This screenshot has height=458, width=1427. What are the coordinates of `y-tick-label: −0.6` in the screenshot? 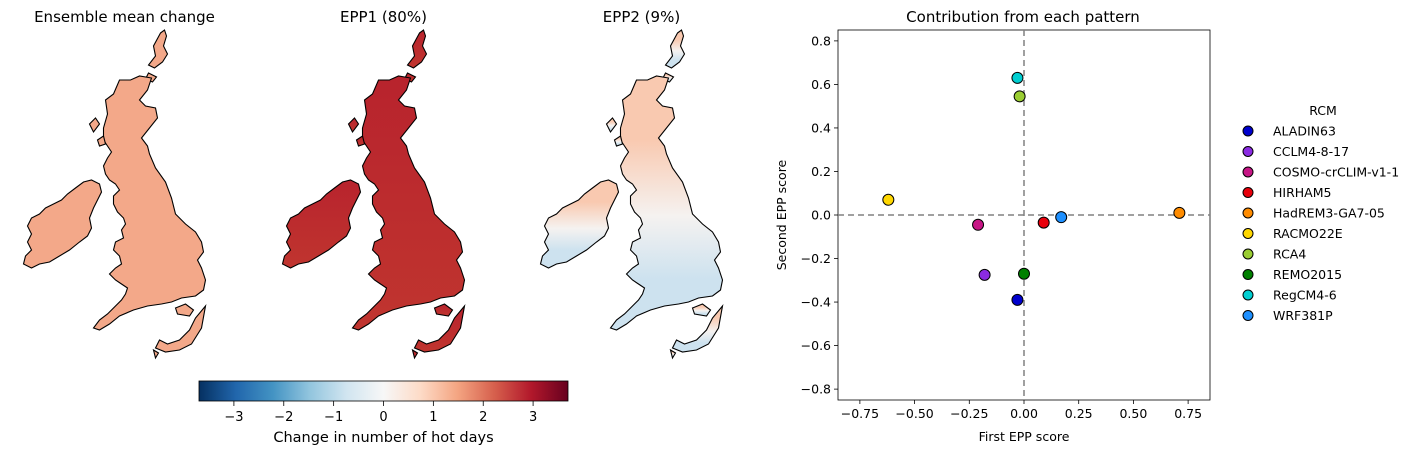 It's located at (816, 345).